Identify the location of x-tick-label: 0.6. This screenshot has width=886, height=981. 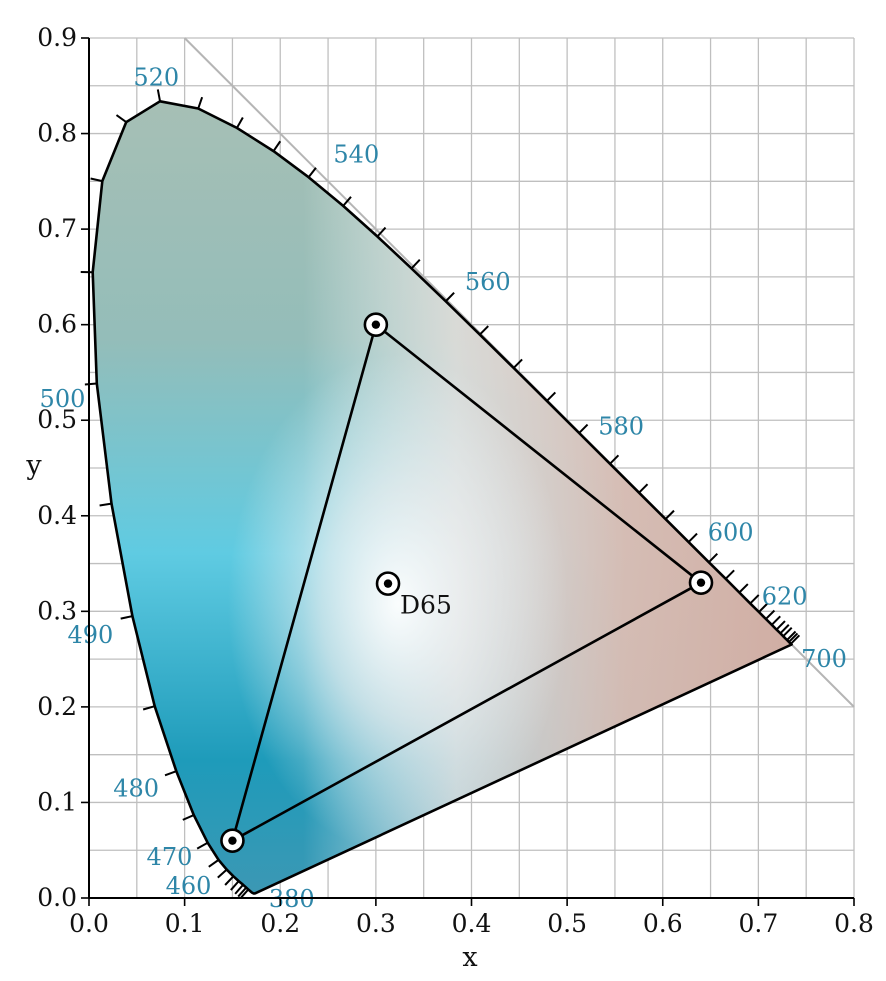
(663, 923).